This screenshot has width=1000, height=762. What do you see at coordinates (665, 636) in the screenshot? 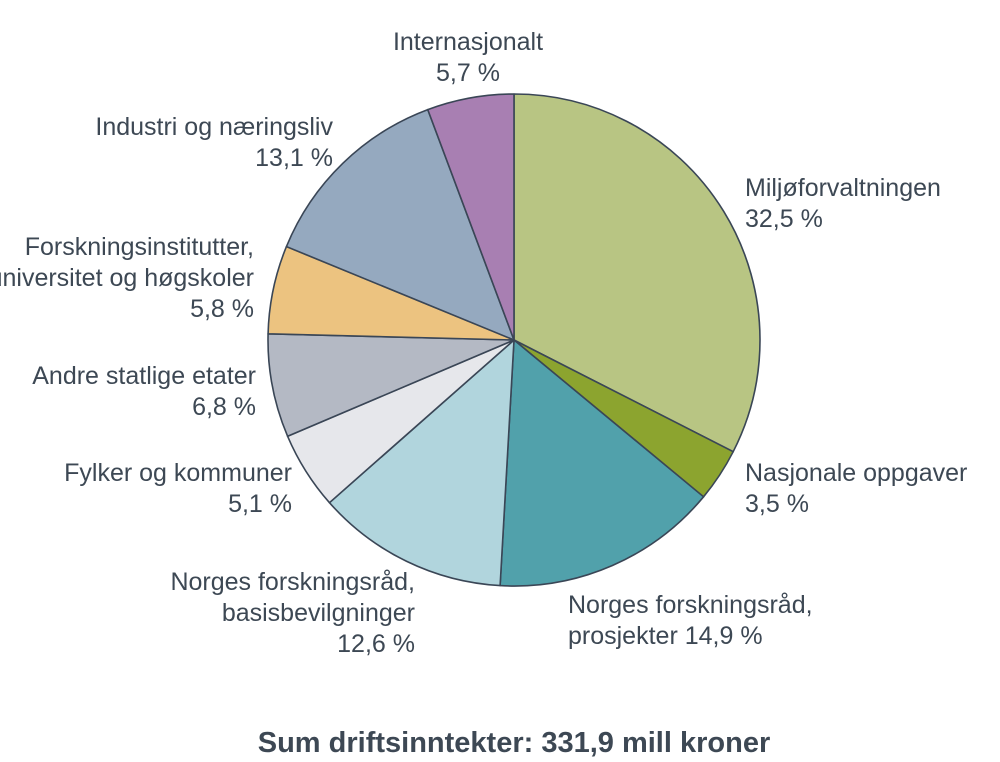
I see `slice-label-line: prosjekter 14,9 %` at bounding box center [665, 636].